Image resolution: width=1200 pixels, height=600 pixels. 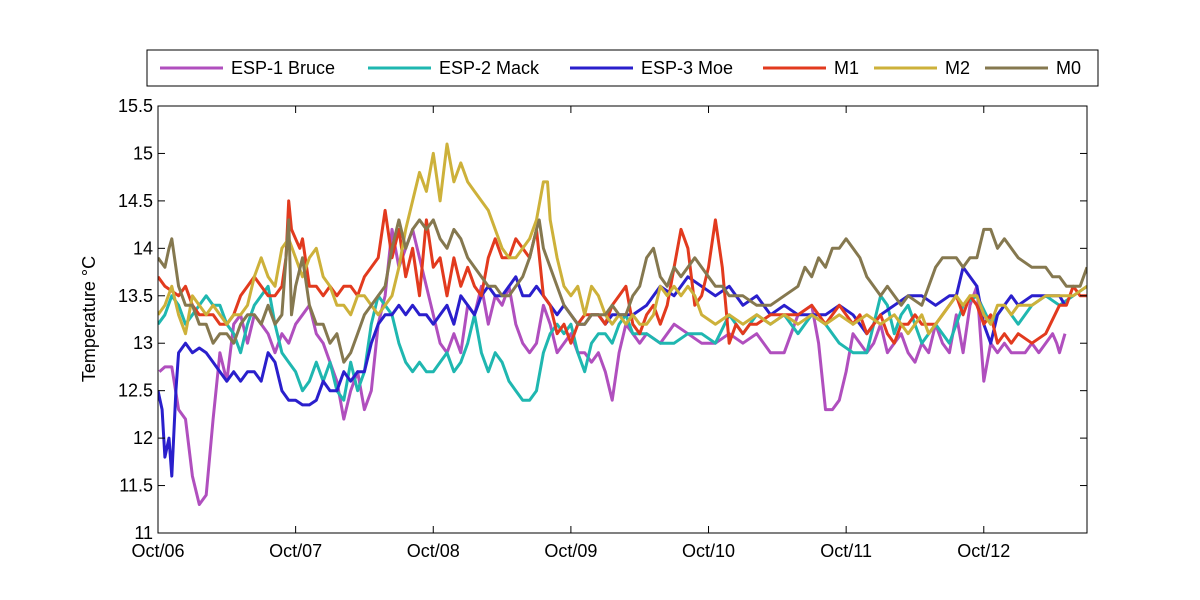 What do you see at coordinates (135, 201) in the screenshot?
I see `y-tick-label-7: 14.5` at bounding box center [135, 201].